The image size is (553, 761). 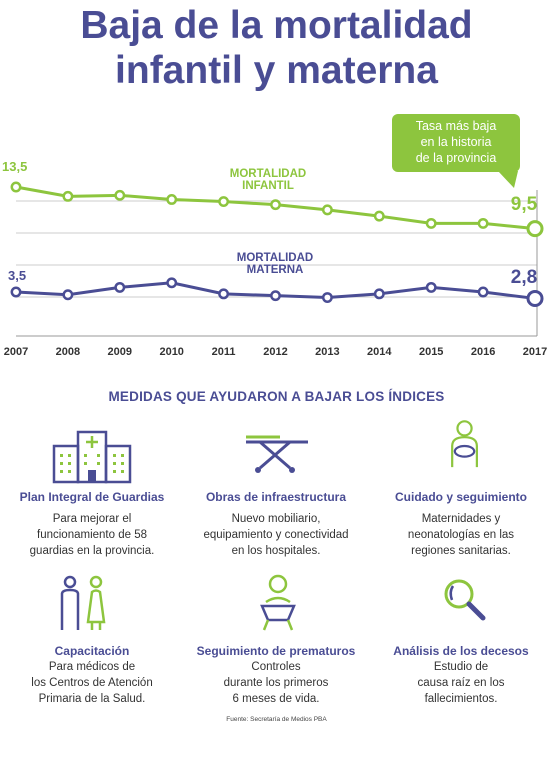 I want to click on x-tick-label: 2014, so click(x=379, y=352).